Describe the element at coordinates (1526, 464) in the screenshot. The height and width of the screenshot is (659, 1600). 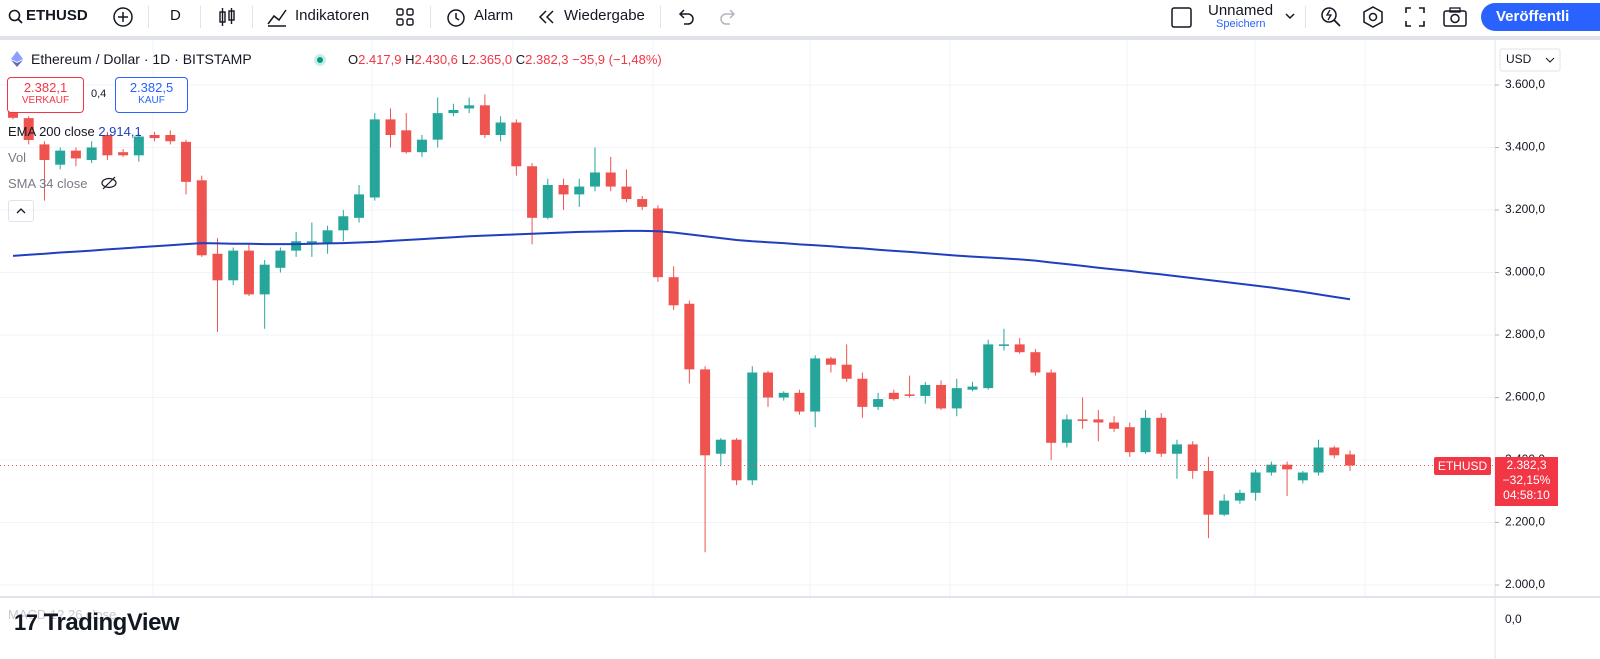
I see `price-tag-price: 2.382,3` at that location.